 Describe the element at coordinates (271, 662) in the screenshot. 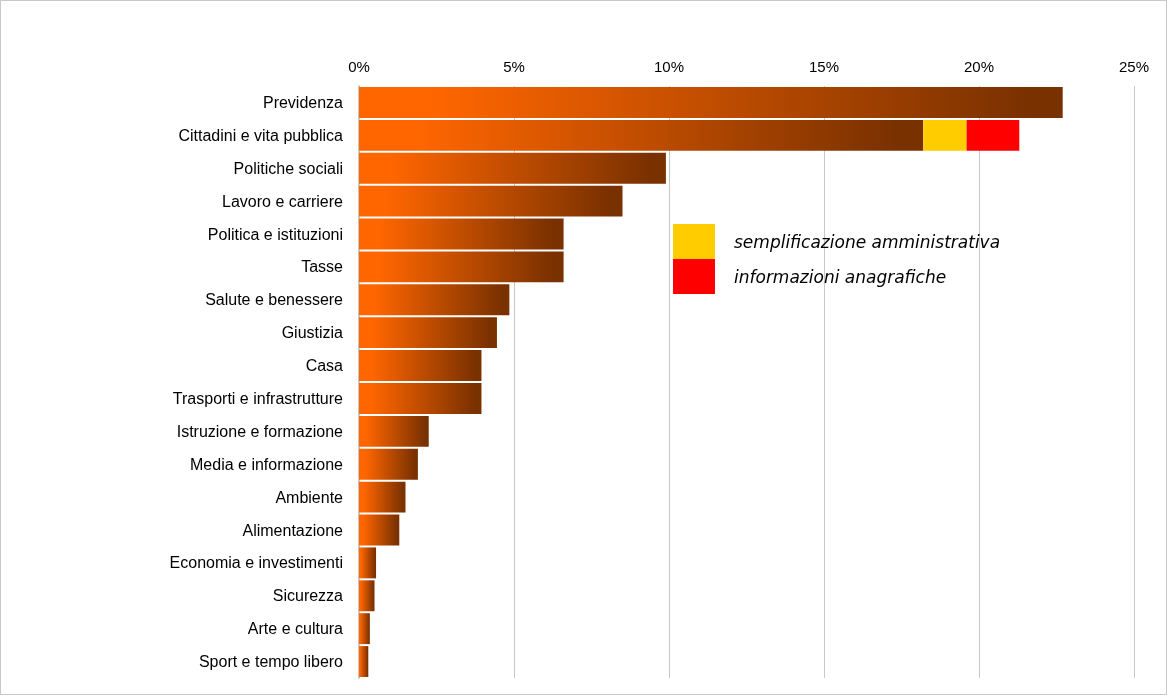

I see `y-tick-label: Sport e tempo libero` at that location.